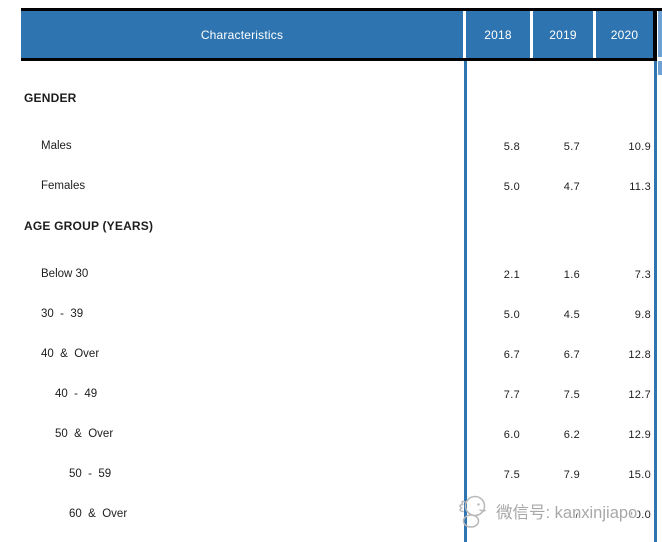  What do you see at coordinates (339, 59) in the screenshot?
I see `header-bottom-border` at bounding box center [339, 59].